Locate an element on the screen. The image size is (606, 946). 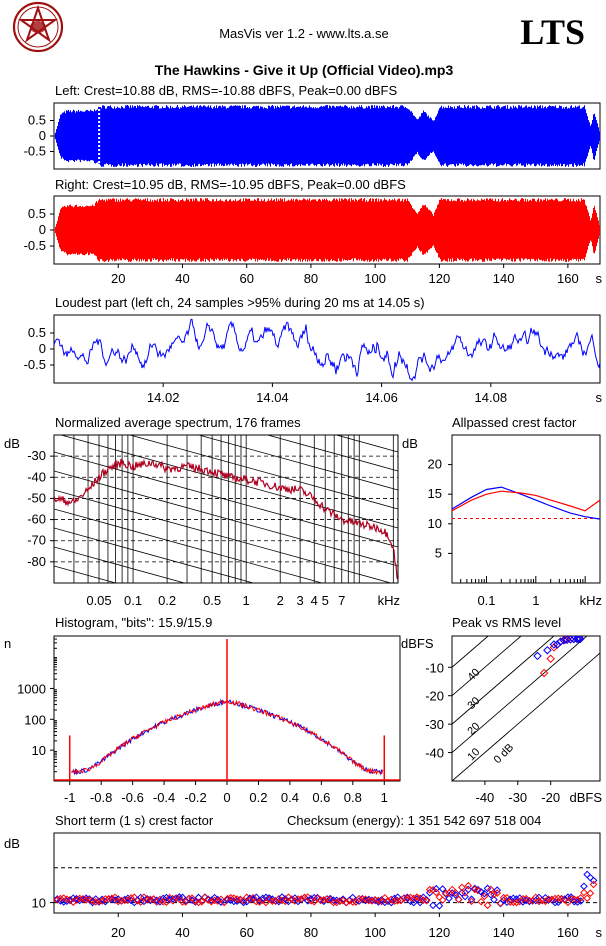
left-waveform-ytick-label: 0.5 is located at coordinates (37, 120).